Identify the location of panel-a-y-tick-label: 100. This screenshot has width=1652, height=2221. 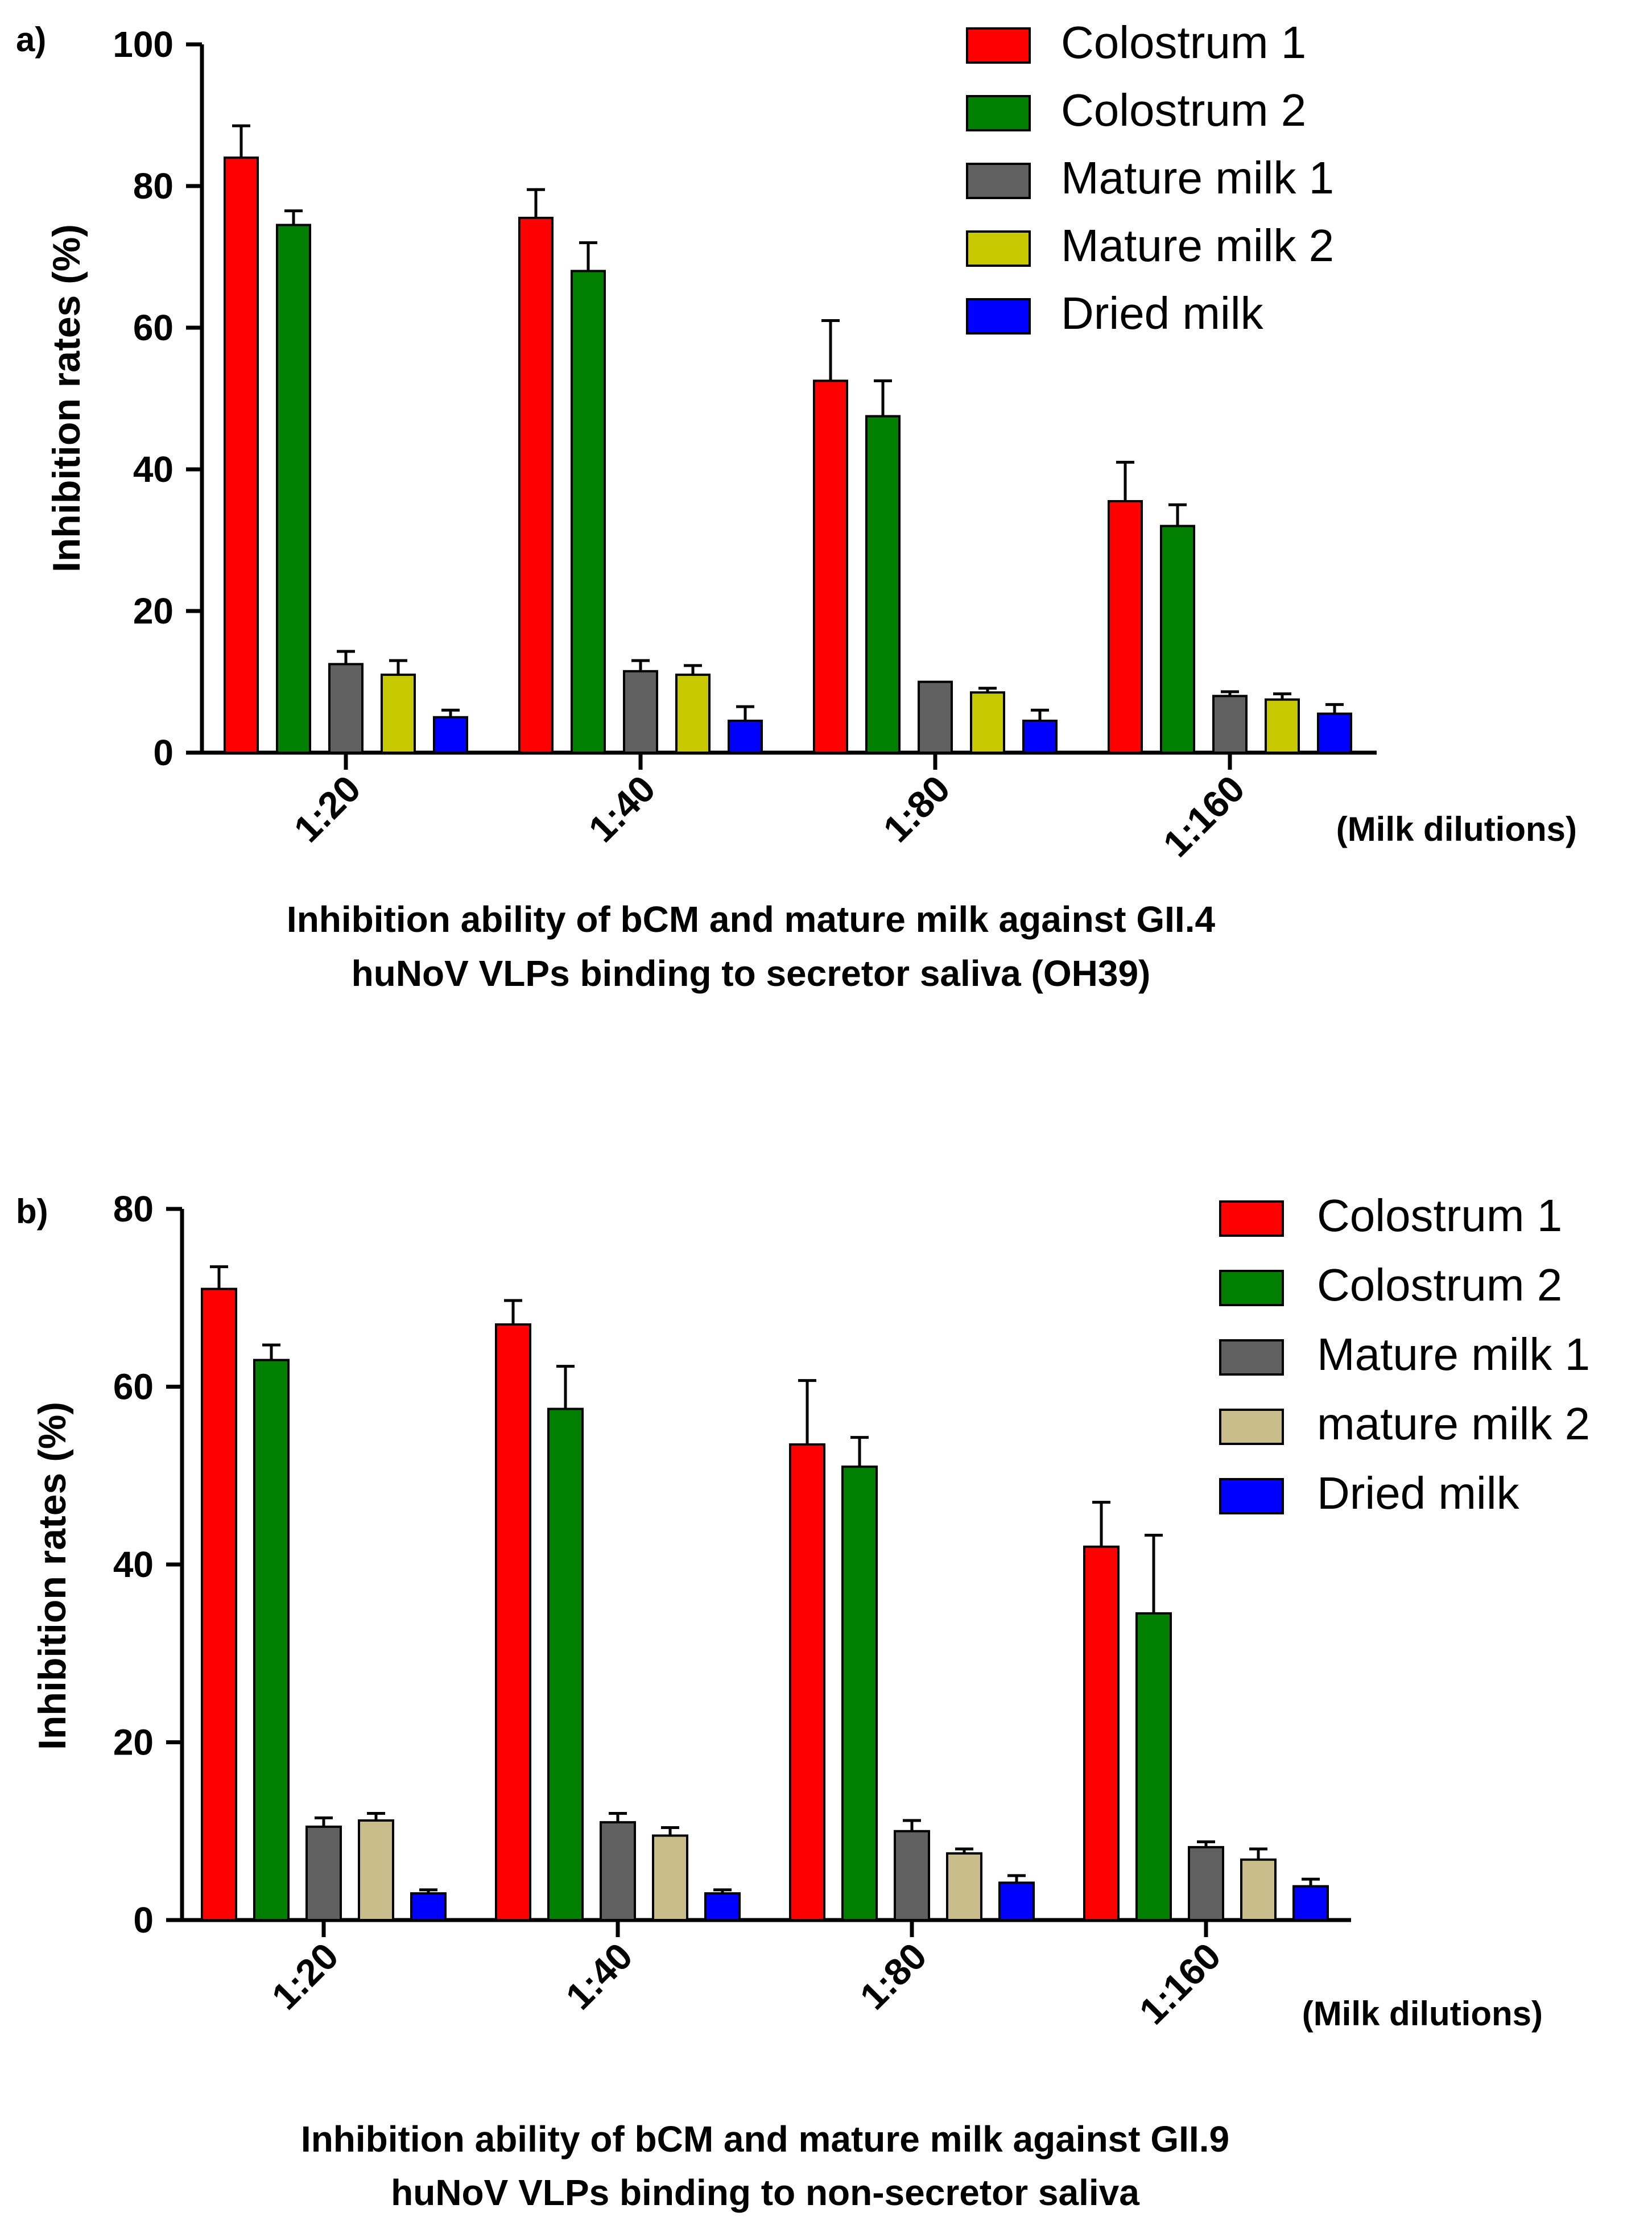
(143, 44).